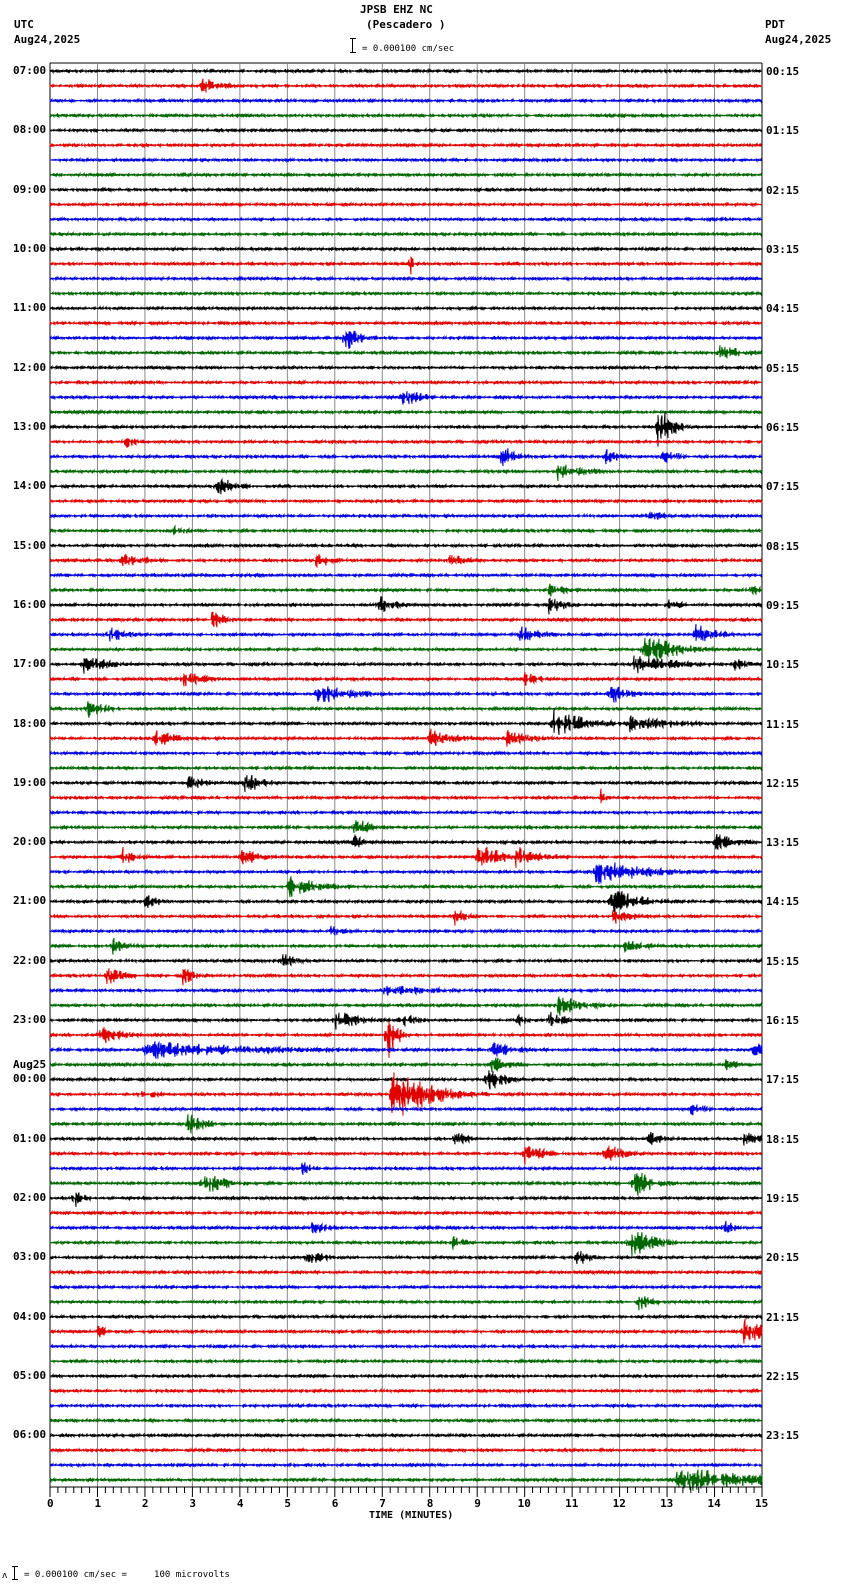  Describe the element at coordinates (30, 1138) in the screenshot. I see `utc-hour-label: 01:00` at that location.